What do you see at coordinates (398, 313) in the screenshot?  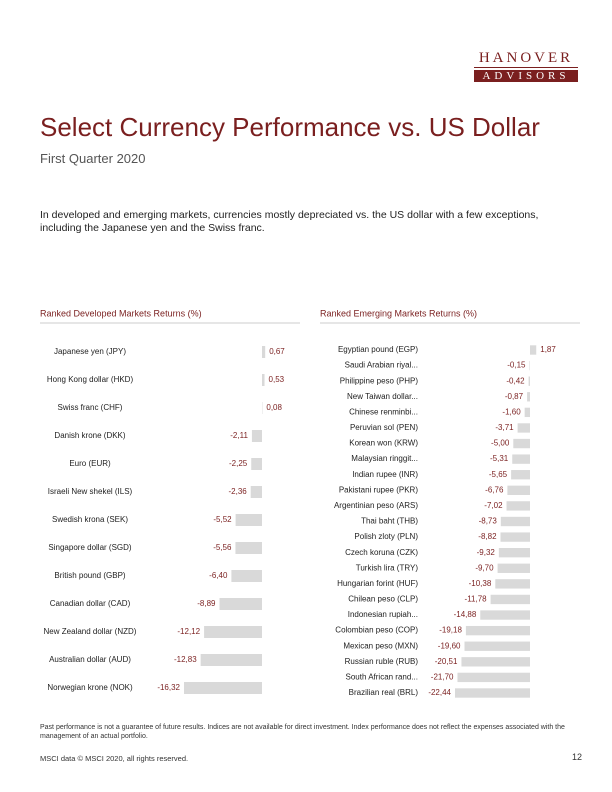 I see `chart-title: Ranked Emerging Markets Returns (%)` at bounding box center [398, 313].